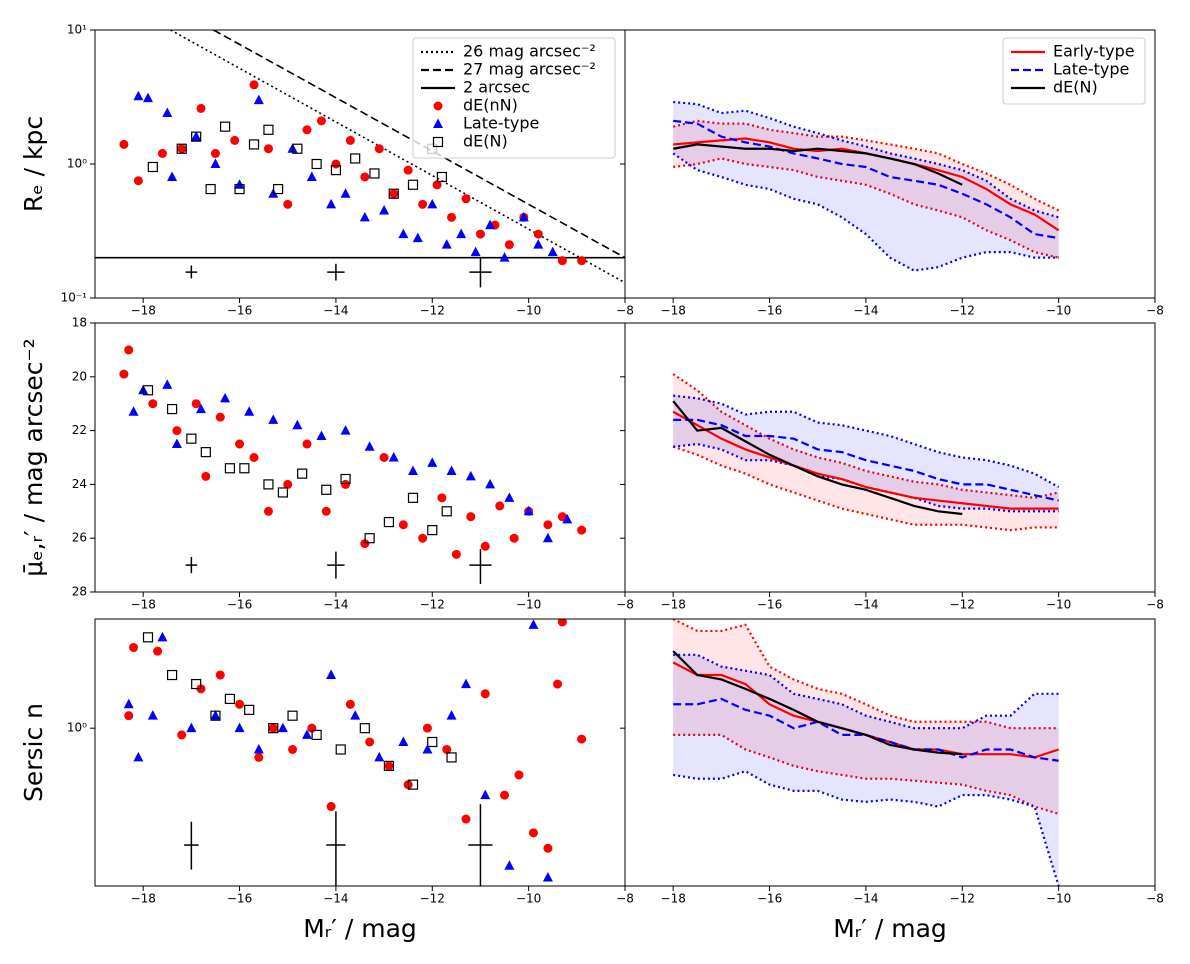 The height and width of the screenshot is (964, 1190). Describe the element at coordinates (33, 164) in the screenshot. I see `y-axis-label: Rₑ / kpc` at that location.